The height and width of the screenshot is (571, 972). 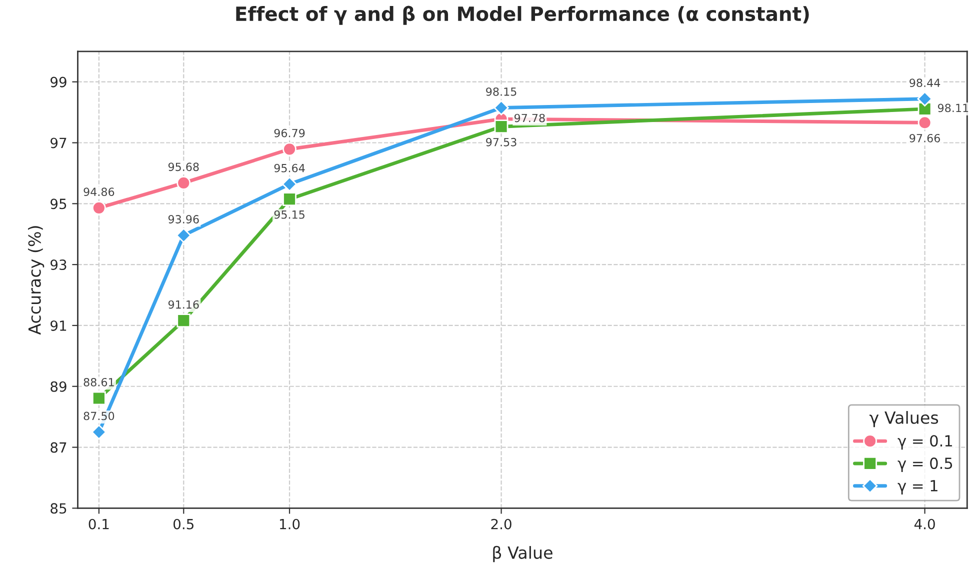 What do you see at coordinates (925, 83) in the screenshot?
I see `data-label: 98.44` at bounding box center [925, 83].